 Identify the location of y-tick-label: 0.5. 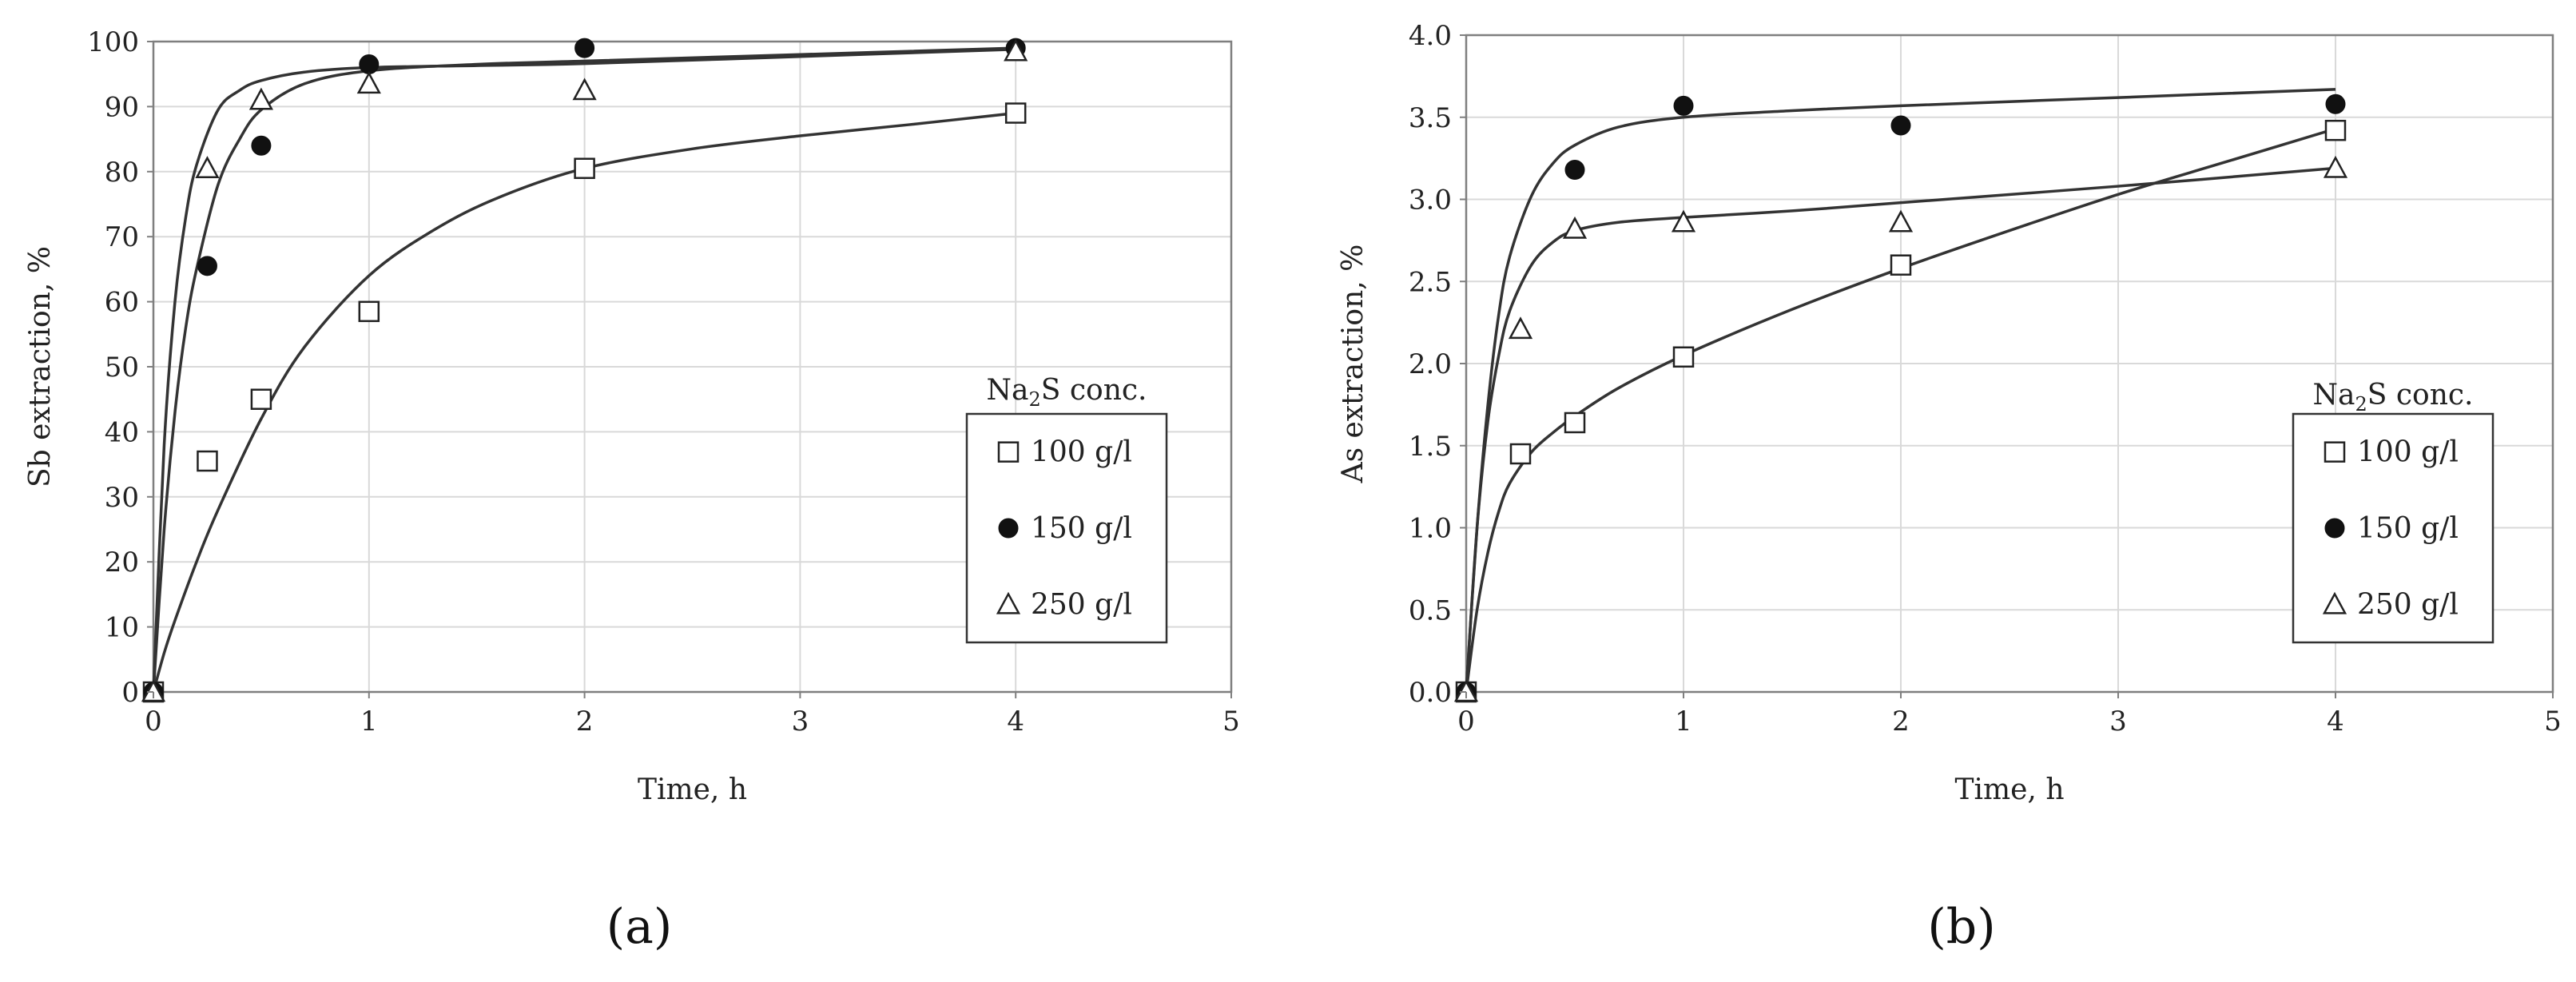
(1430, 610).